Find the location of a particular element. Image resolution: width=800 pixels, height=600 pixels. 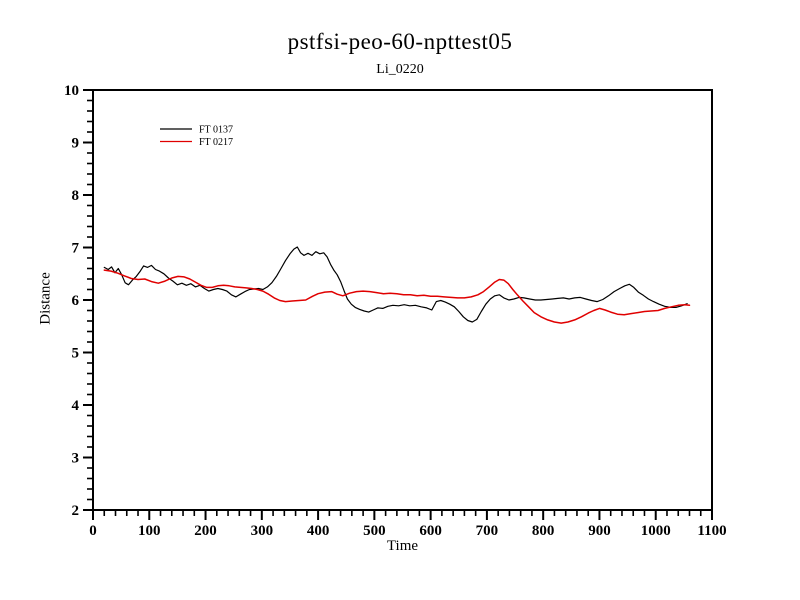

x-tick-label: 800 is located at coordinates (543, 531).